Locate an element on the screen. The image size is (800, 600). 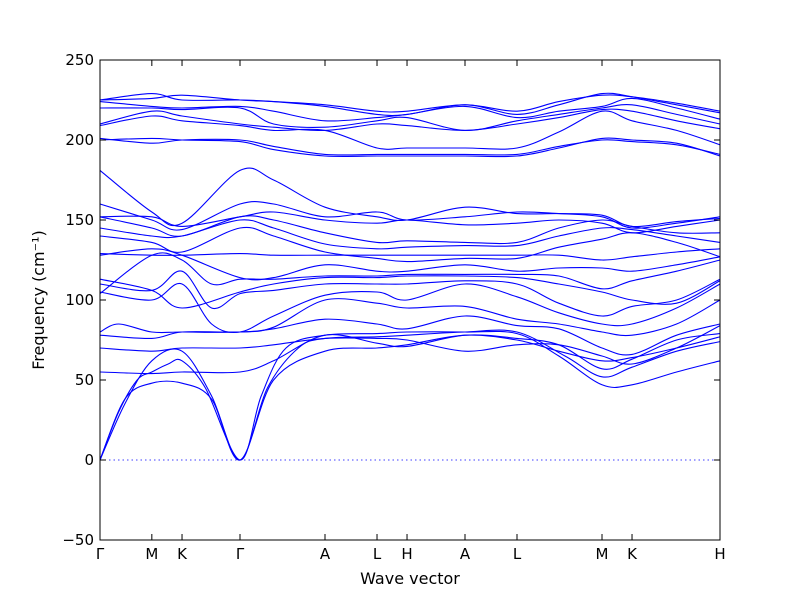
y-tick-label: 250 is located at coordinates (79, 60).